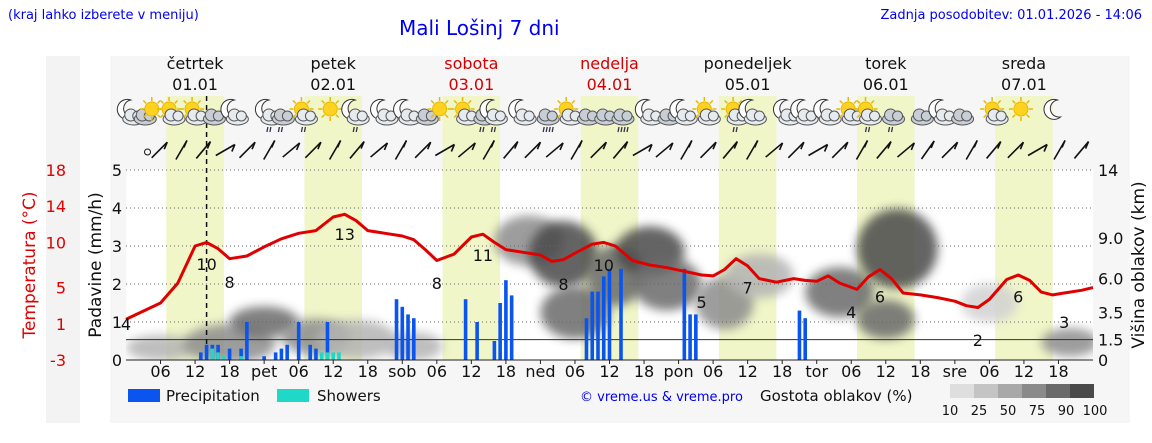 The width and height of the screenshot is (1152, 443). I want to click on day-date: 03.01, so click(471, 84).